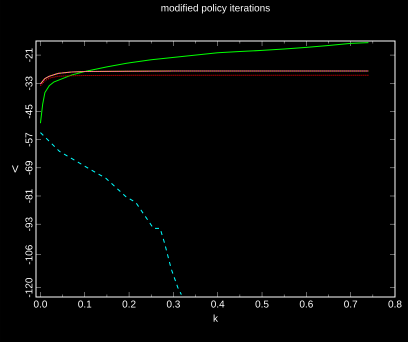 This screenshot has height=342, width=408. I want to click on y-axis-title: V, so click(15, 169).